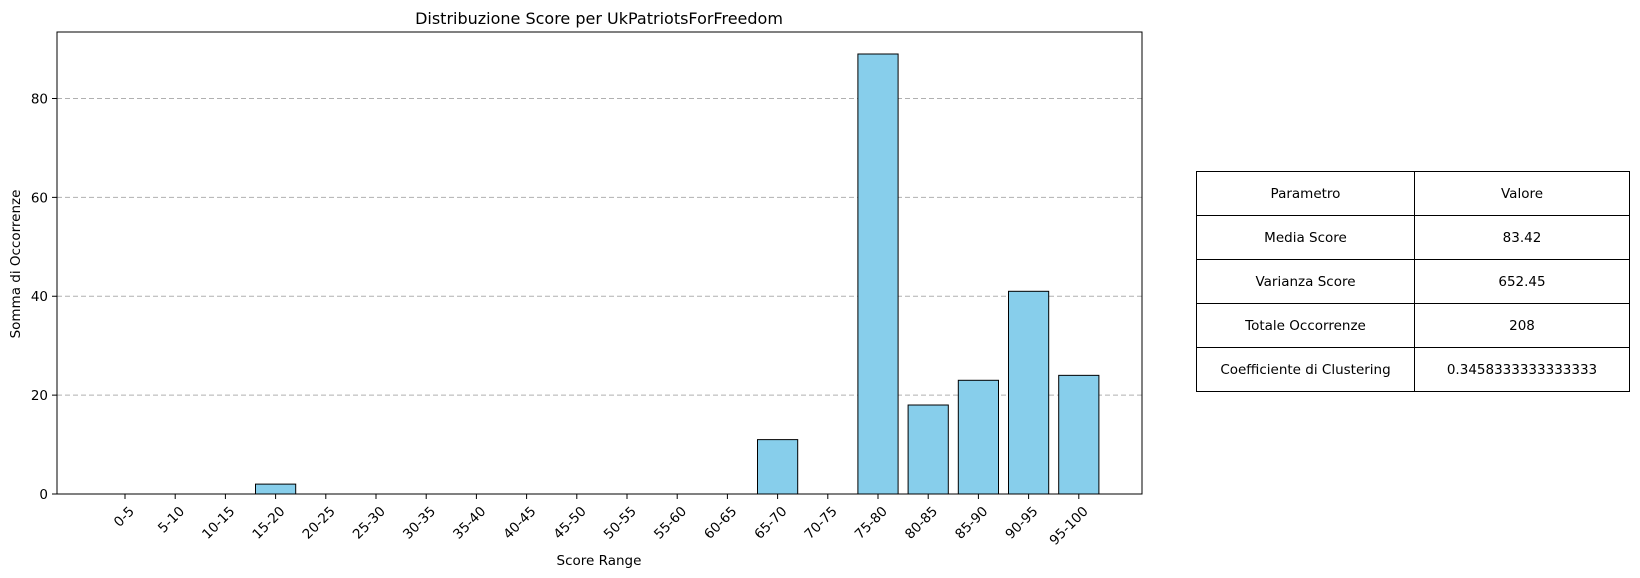 This screenshot has width=1640, height=578. I want to click on x-tick-label: 95-100, so click(1068, 526).